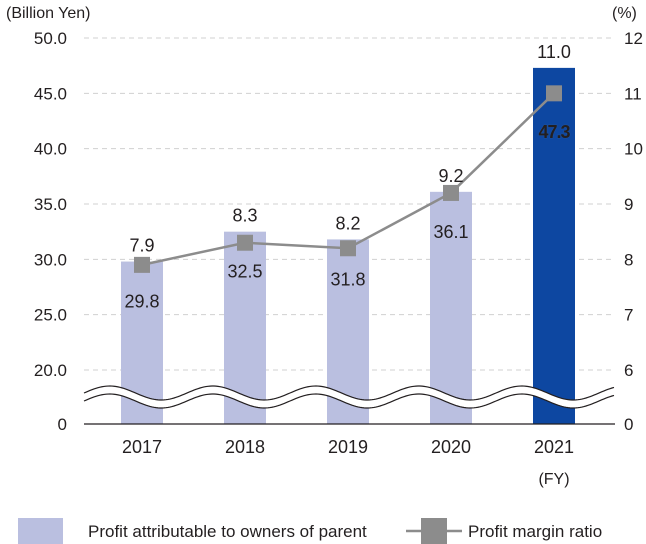  What do you see at coordinates (62, 424) in the screenshot?
I see `left-tick-label: 0` at bounding box center [62, 424].